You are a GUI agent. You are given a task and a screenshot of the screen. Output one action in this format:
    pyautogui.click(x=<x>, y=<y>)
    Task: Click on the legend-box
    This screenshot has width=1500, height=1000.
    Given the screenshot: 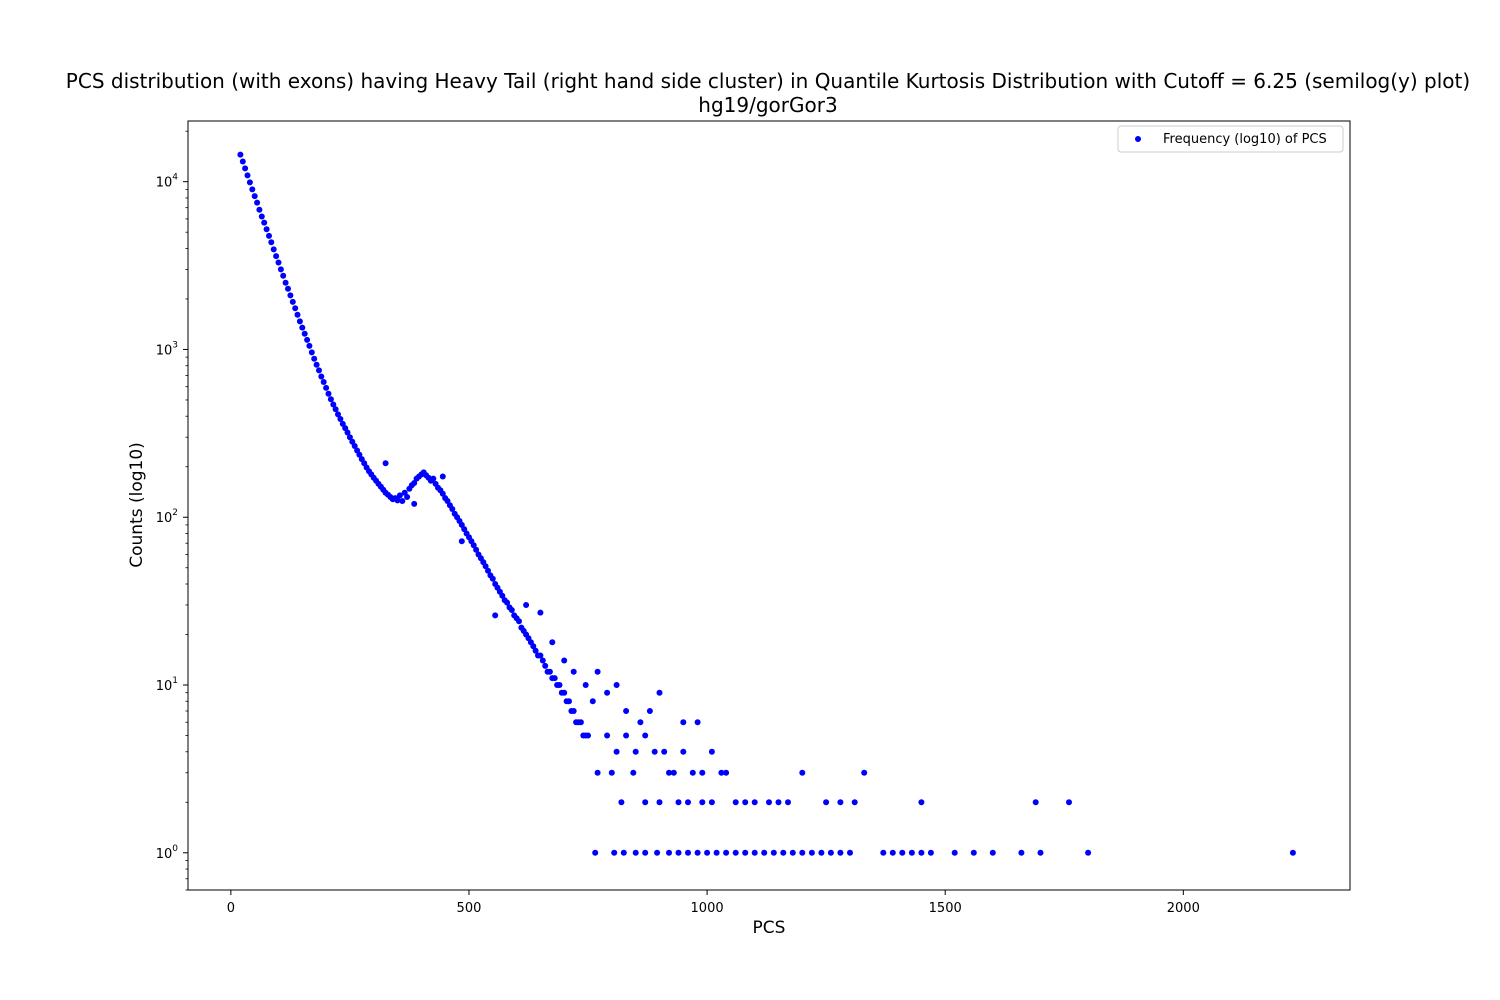 What is the action you would take?
    pyautogui.click(x=1230, y=139)
    